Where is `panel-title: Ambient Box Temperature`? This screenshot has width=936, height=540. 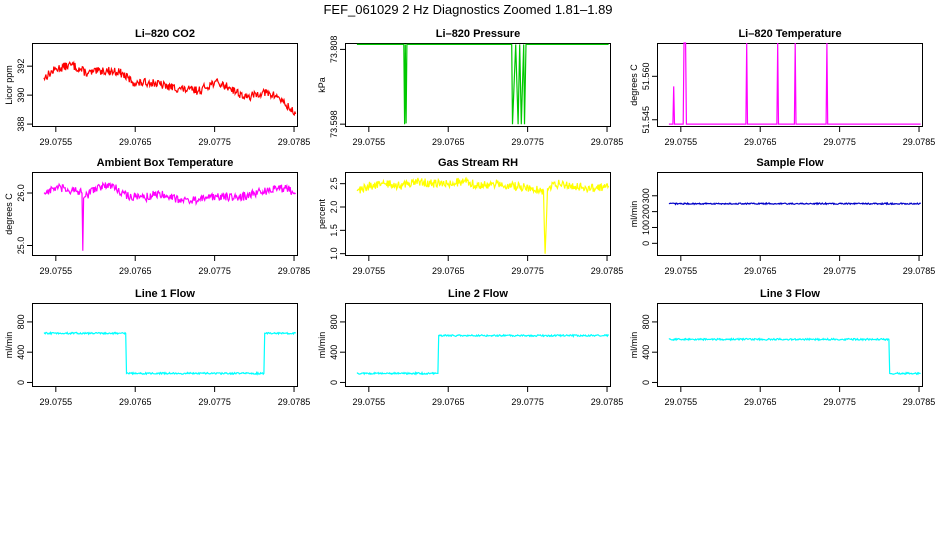 panel-title: Ambient Box Temperature is located at coordinates (165, 163).